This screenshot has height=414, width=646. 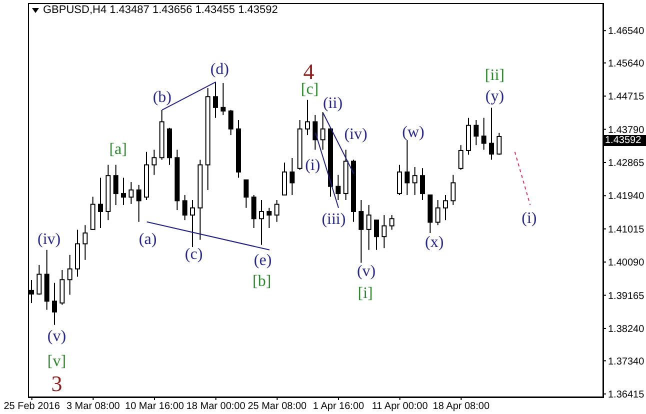 What do you see at coordinates (626, 196) in the screenshot?
I see `y-tick-label: 1.41940` at bounding box center [626, 196].